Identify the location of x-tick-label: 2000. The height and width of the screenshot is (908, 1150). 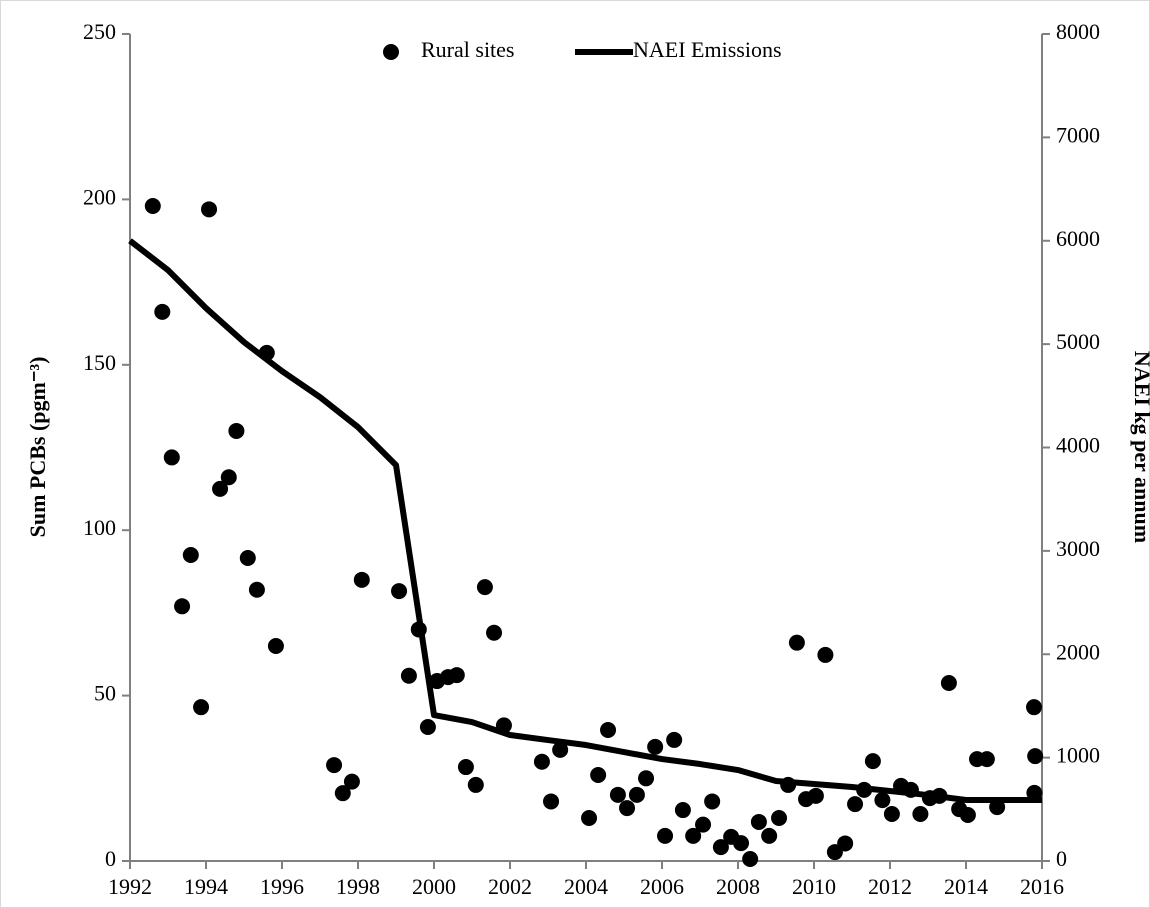
(434, 886).